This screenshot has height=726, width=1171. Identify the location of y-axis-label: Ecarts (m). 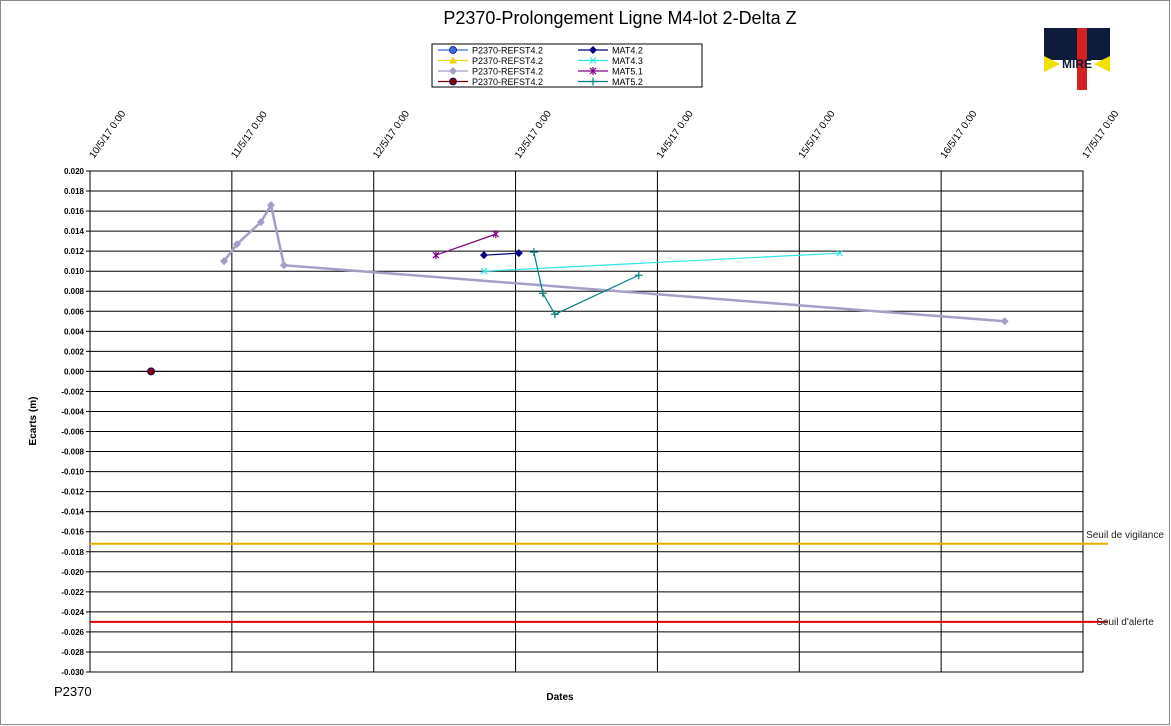
(33, 421).